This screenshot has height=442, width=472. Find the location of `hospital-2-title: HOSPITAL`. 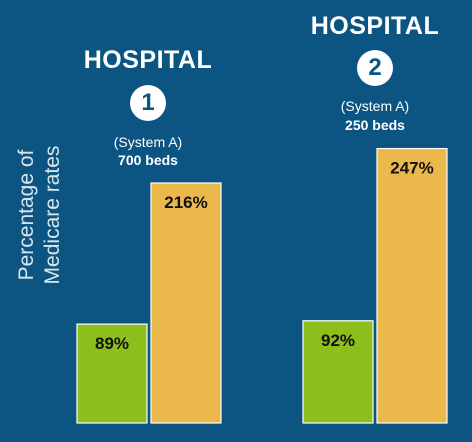

hospital-2-title: HOSPITAL is located at coordinates (375, 26).